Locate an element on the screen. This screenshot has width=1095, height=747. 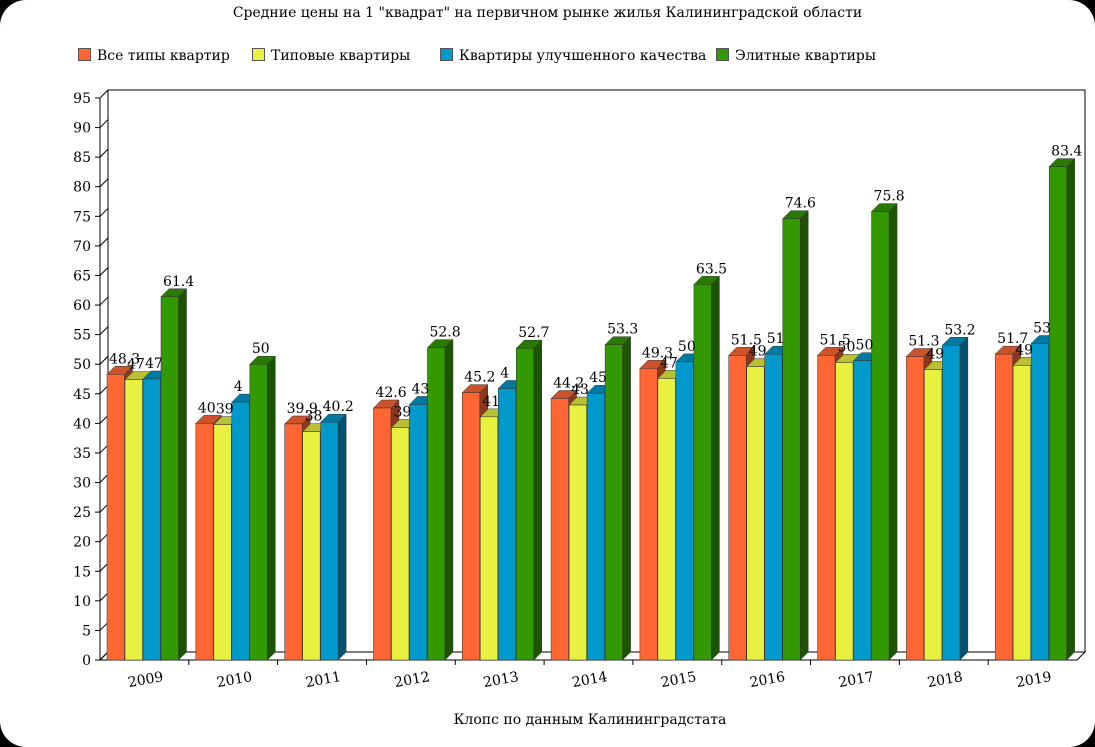
y-tick-label: 95 is located at coordinates (82, 99).